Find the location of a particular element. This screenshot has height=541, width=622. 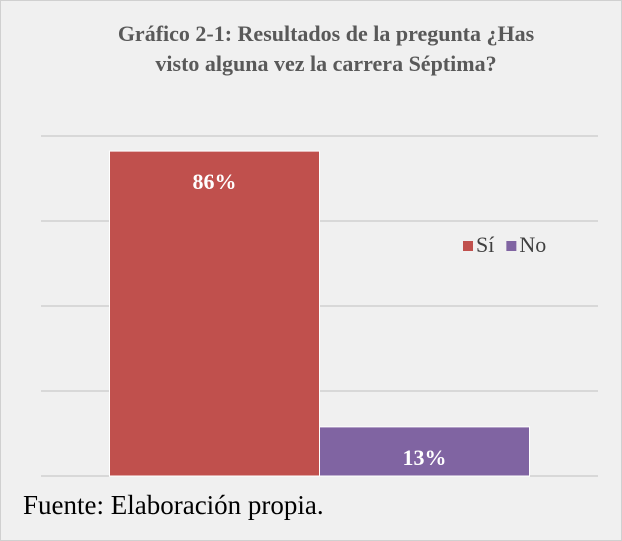

bar is located at coordinates (424, 451).